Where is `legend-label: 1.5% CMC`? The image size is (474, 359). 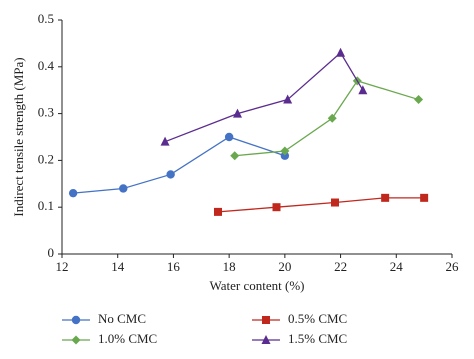 legend-label: 1.5% CMC is located at coordinates (317, 338).